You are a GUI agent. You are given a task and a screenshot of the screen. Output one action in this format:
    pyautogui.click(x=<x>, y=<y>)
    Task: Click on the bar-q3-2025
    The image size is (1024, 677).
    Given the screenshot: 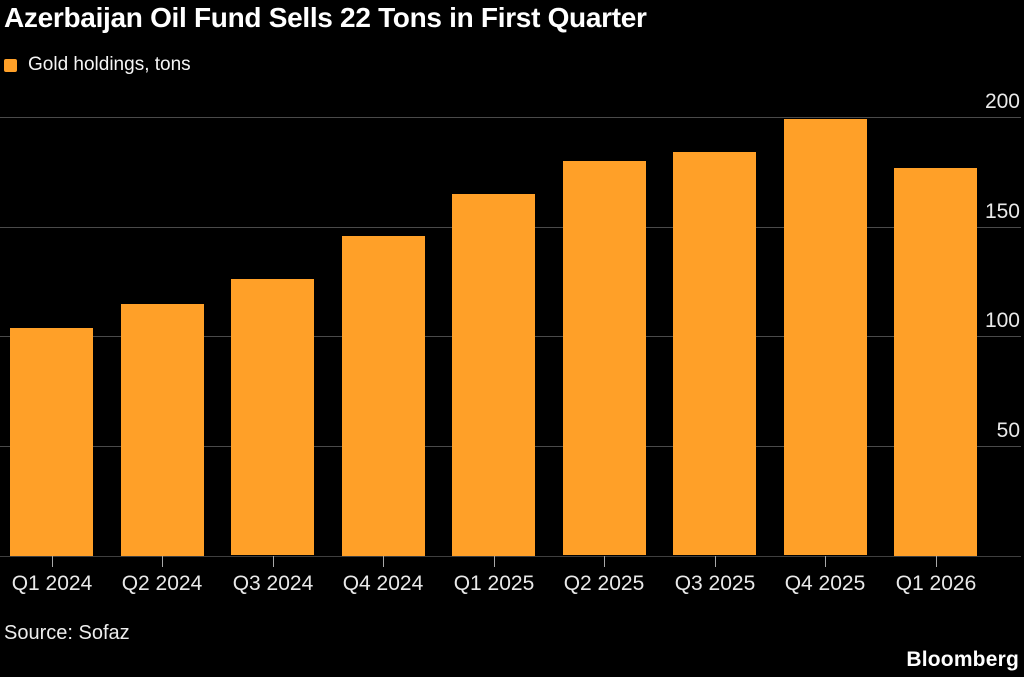 What is the action you would take?
    pyautogui.click(x=714, y=353)
    